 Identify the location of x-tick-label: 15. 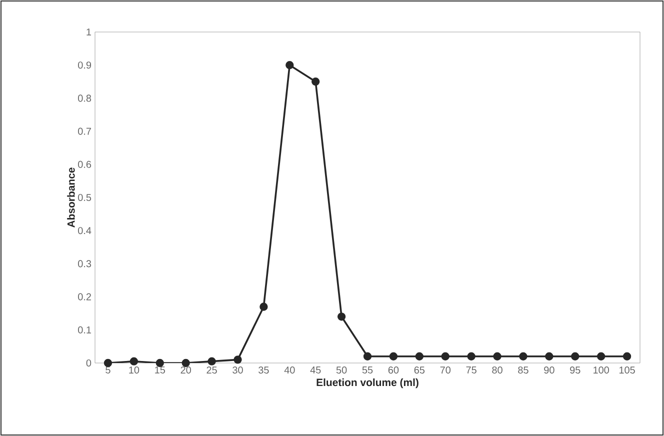
(160, 370).